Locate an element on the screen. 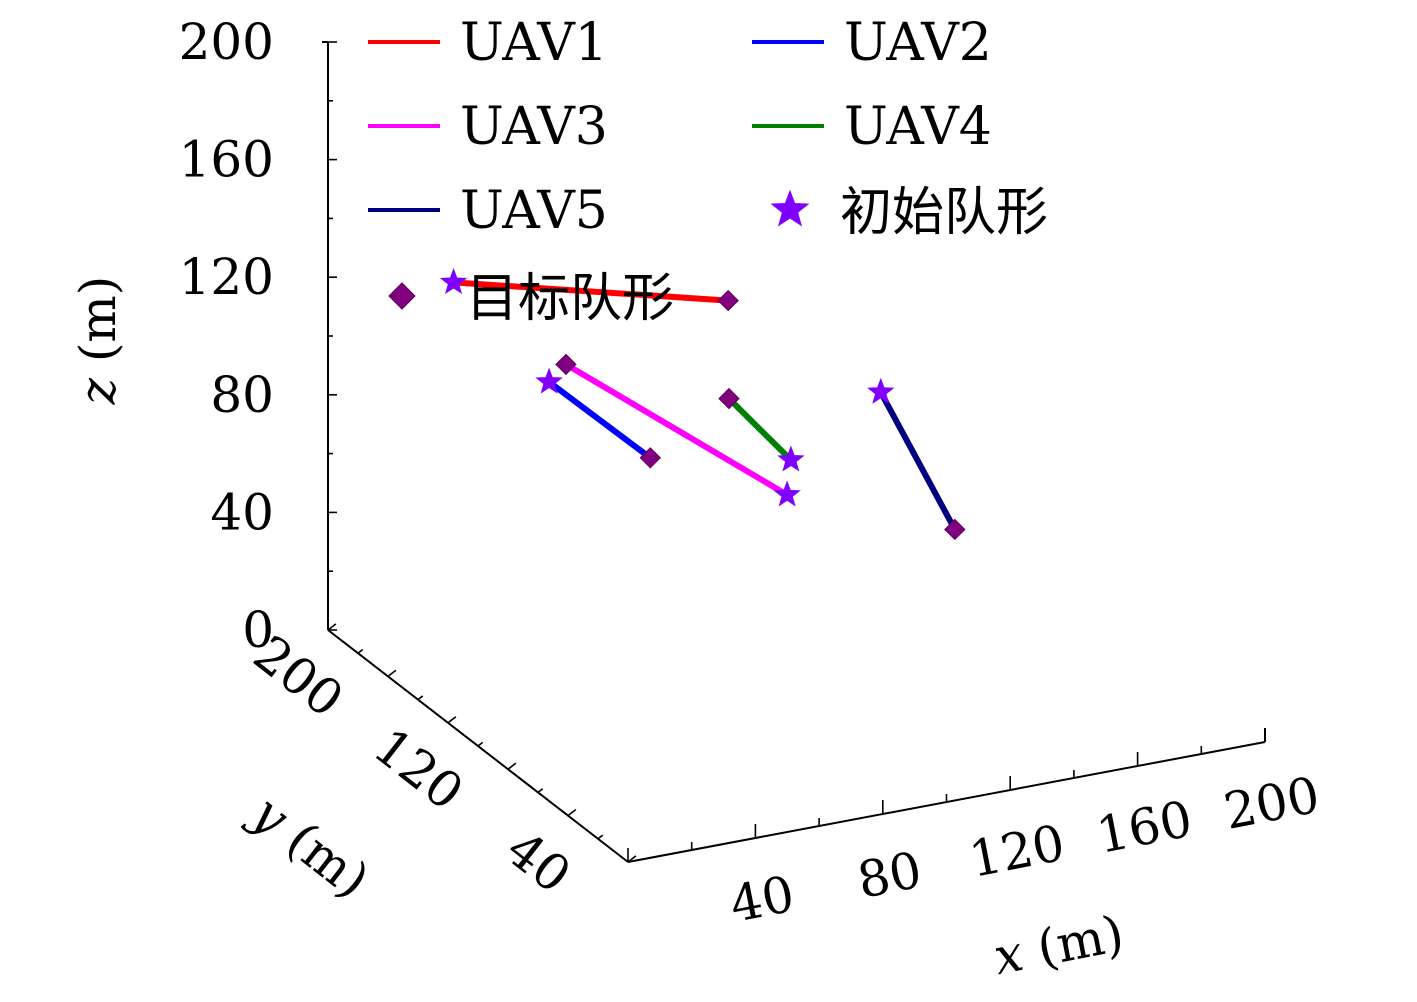 This screenshot has height=1002, width=1417. series is located at coordinates (702, 404).